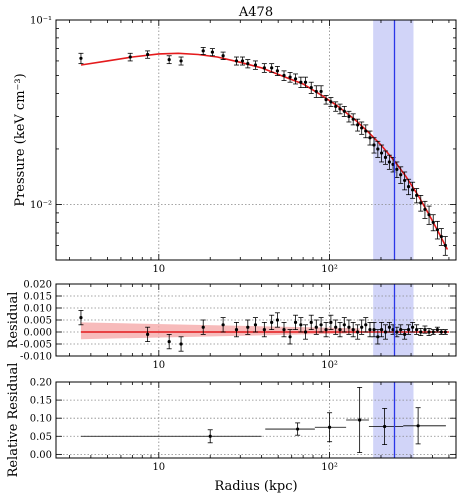 The width and height of the screenshot is (464, 500). I want to click on pressure-y-tick-labels: 10⁻² 10⁻¹, so click(41, 113).